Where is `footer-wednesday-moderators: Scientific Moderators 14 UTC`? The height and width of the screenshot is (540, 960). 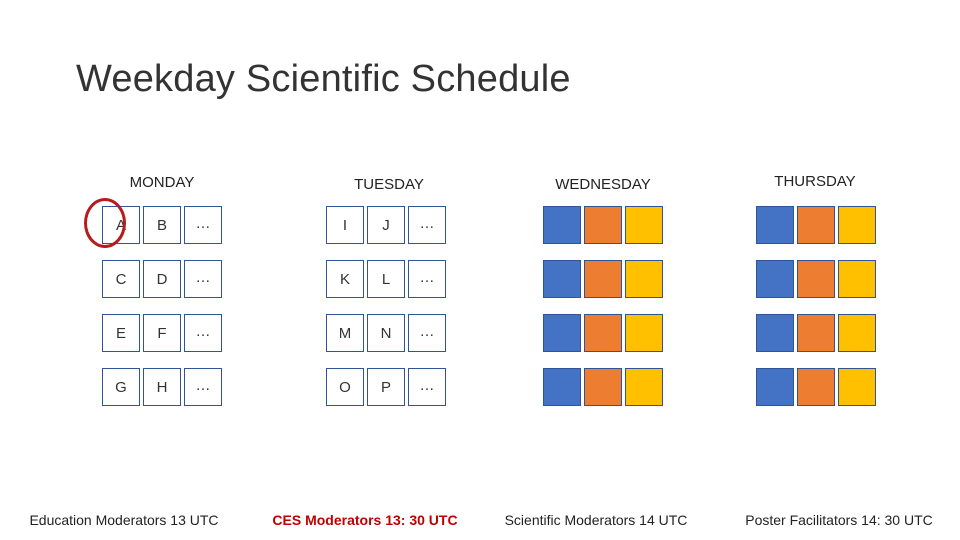 footer-wednesday-moderators: Scientific Moderators 14 UTC is located at coordinates (596, 520).